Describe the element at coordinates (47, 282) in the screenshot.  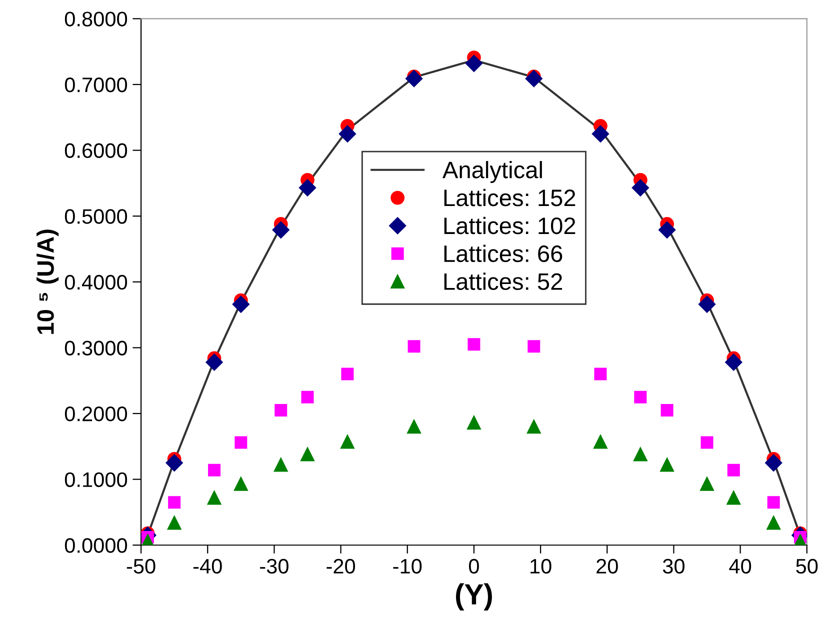
I see `y-axis-title: 10 ⁵ (U/A)` at that location.